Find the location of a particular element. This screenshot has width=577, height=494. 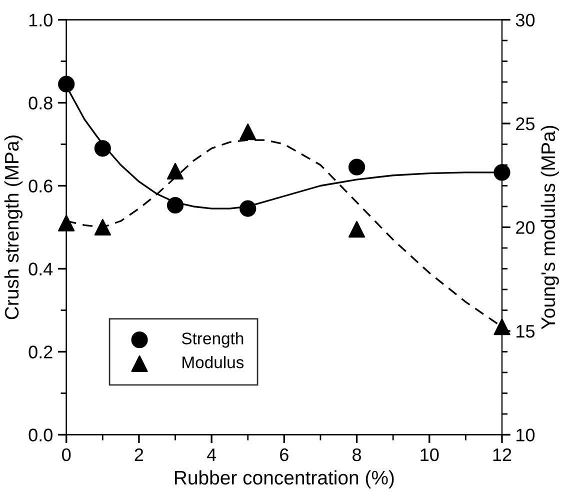

y2-tick-label: 10 is located at coordinates (525, 435).